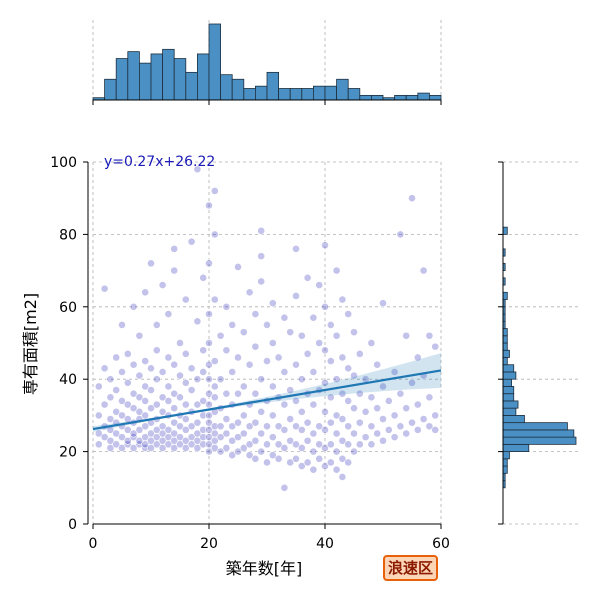 This screenshot has height=600, width=600. I want to click on regression-equation: y=0.27x+26.22, so click(159, 162).